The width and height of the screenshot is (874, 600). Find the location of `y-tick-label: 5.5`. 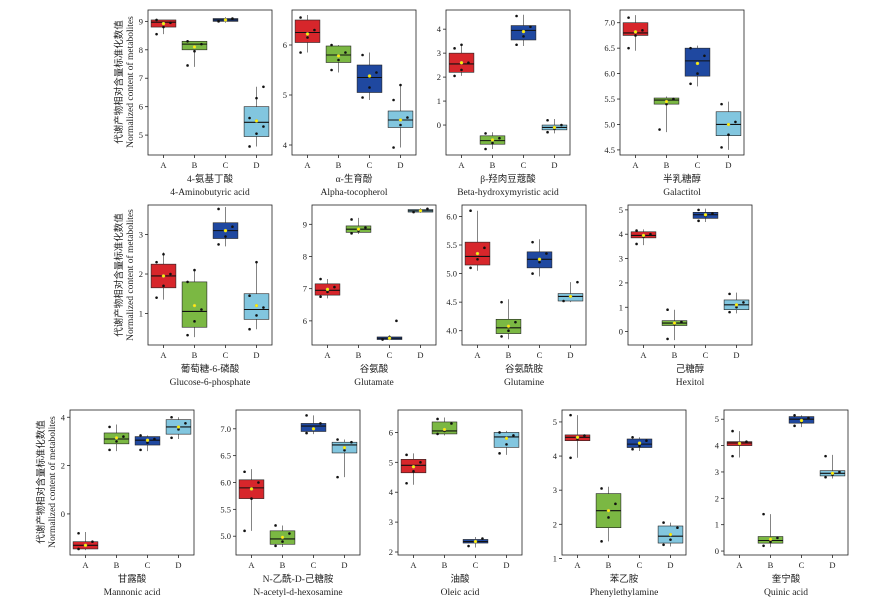

y-tick-label: 5.5 is located at coordinates (225, 509).